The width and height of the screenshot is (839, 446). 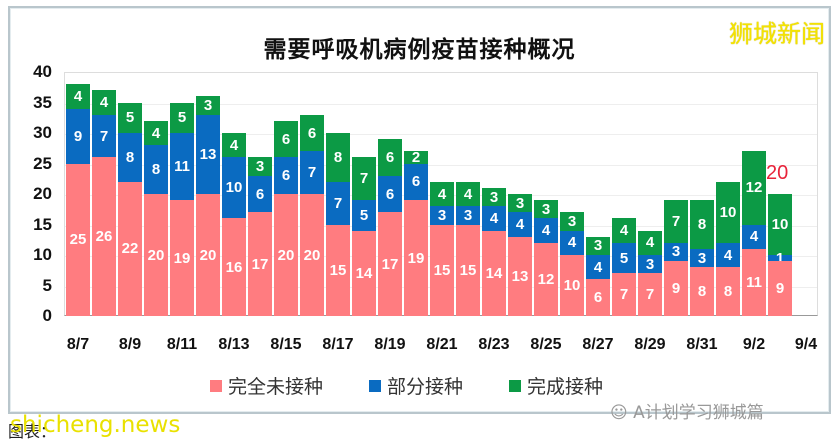 What do you see at coordinates (95, 425) in the screenshot?
I see `watermark: shicheng.news` at bounding box center [95, 425].